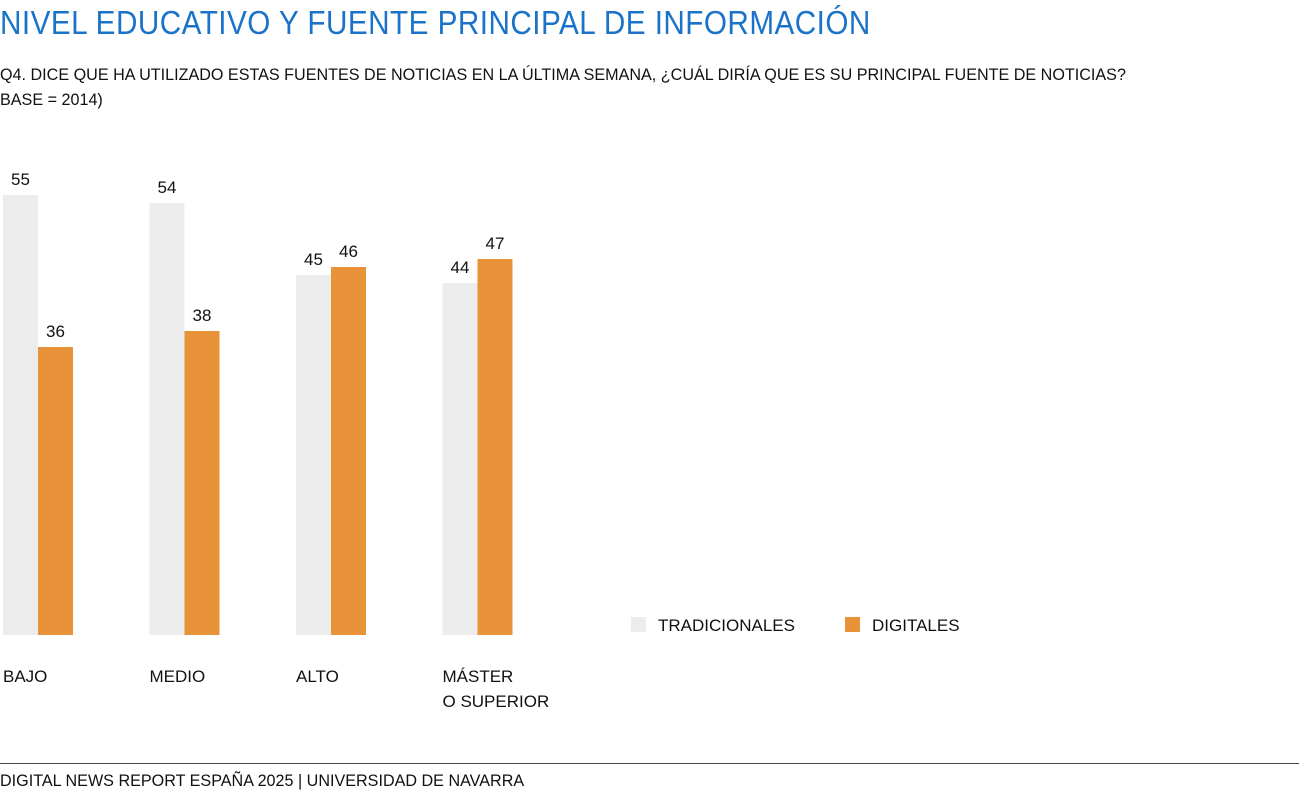  I want to click on category-label: MEDIO, so click(178, 676).